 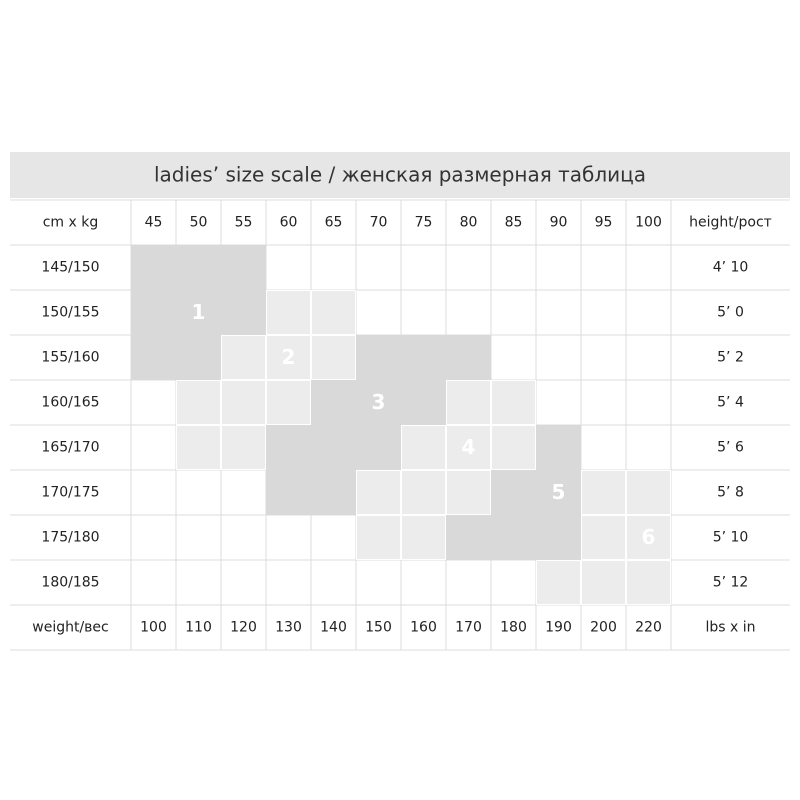 I want to click on row-label: 160/165, so click(x=70, y=403).